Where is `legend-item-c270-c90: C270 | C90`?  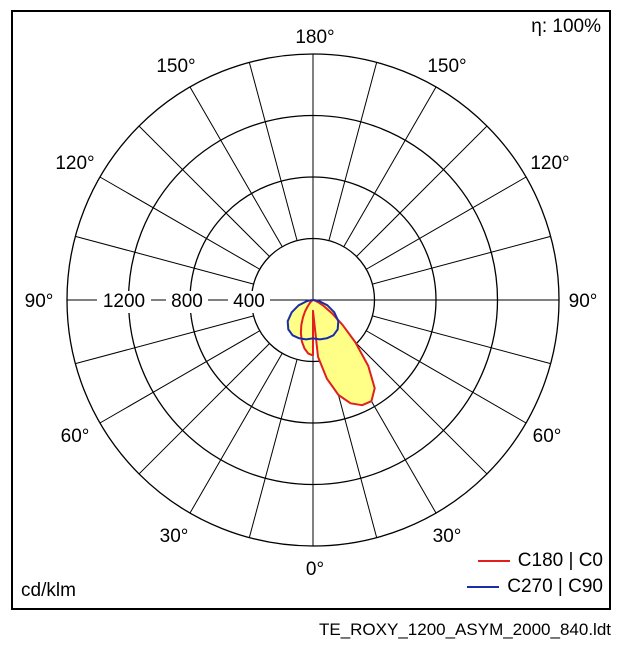
legend-item-c270-c90: C270 | C90 is located at coordinates (535, 587).